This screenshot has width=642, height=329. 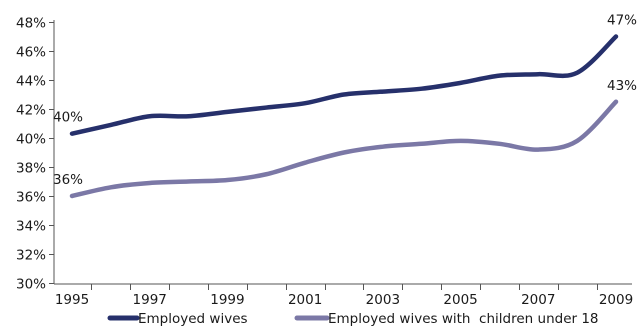 I want to click on y-tick-label: 42%, so click(x=31, y=111).